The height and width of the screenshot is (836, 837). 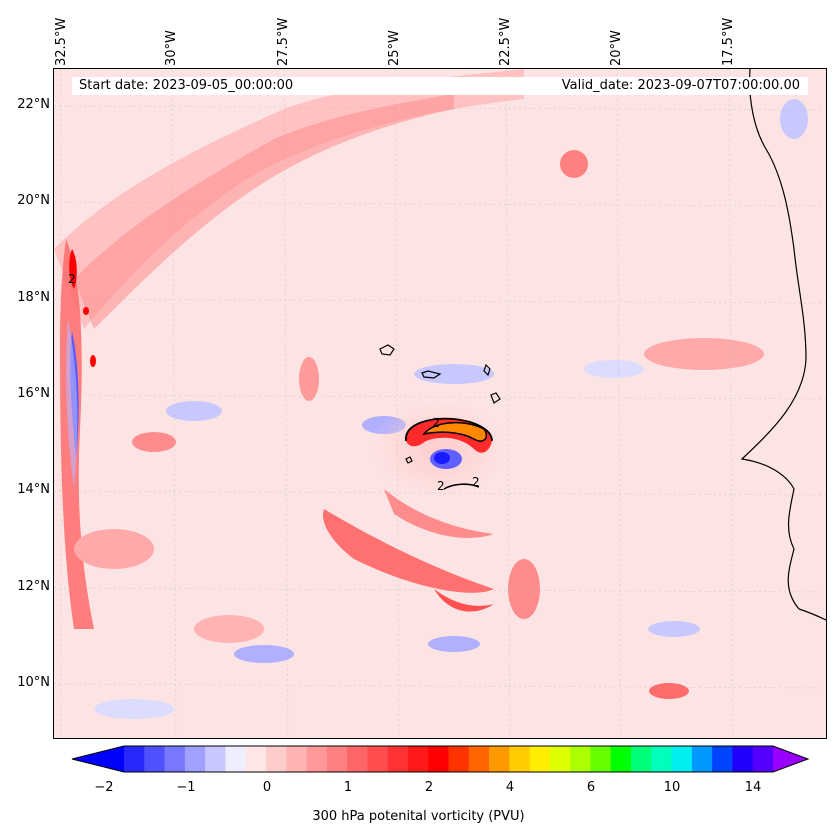 I want to click on lat-label-12n: 12°N, so click(x=33, y=586).